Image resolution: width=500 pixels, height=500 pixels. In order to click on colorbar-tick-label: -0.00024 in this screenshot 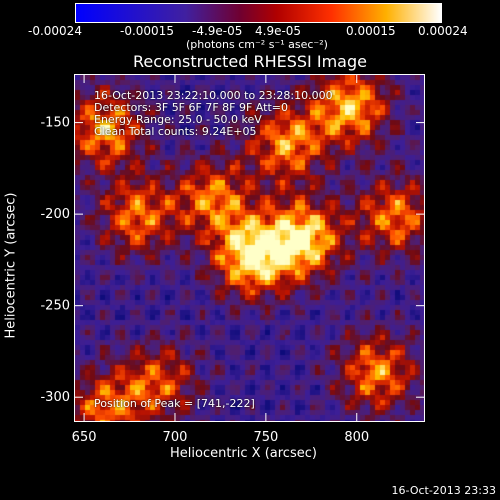, I will do `click(55, 31)`.